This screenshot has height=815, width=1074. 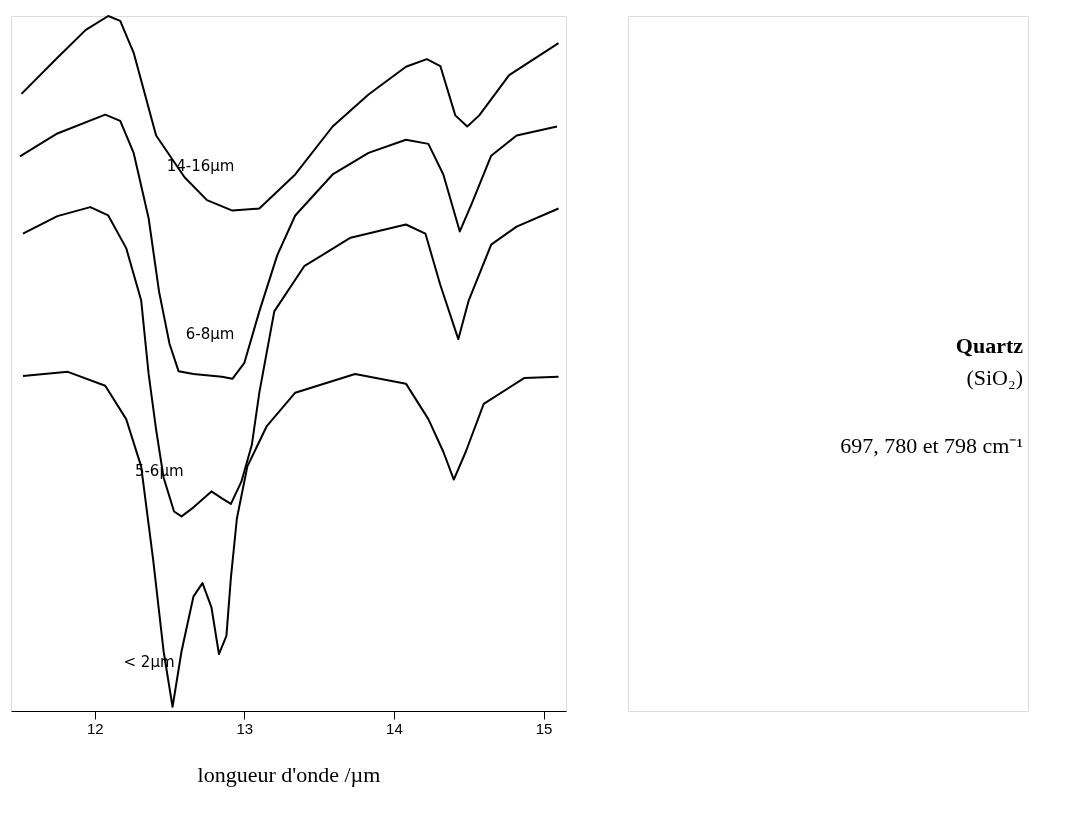 What do you see at coordinates (994, 377) in the screenshot?
I see `text: (SiO₂)` at bounding box center [994, 377].